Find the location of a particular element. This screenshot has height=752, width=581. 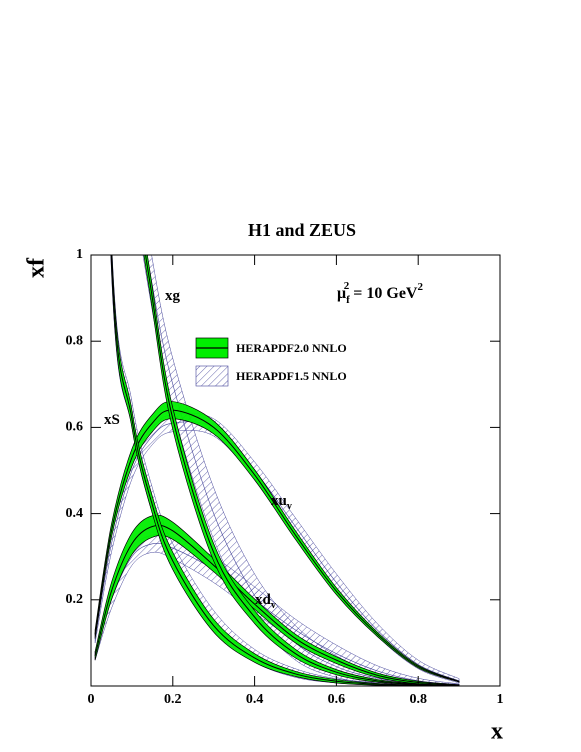

curve-label-text: xd is located at coordinates (263, 600).